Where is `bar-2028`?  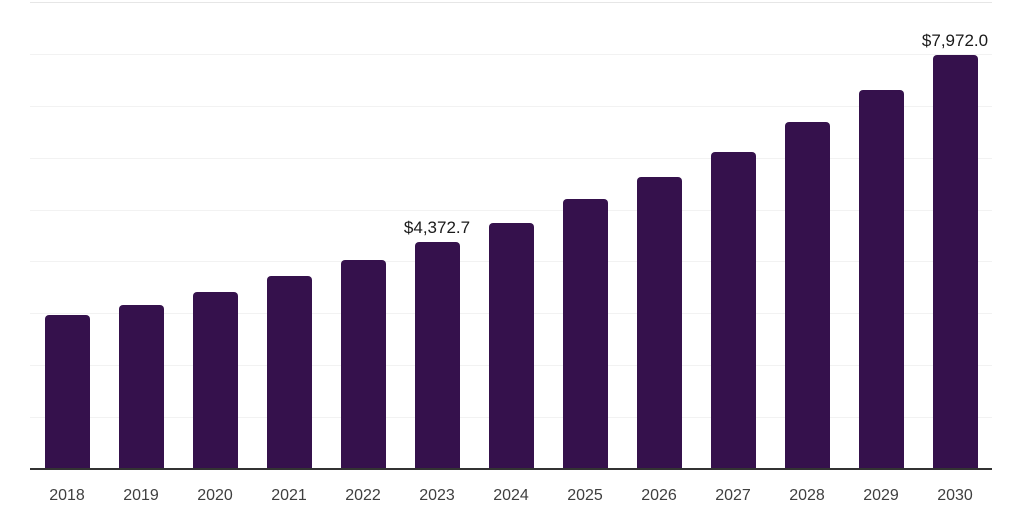 bar-2028 is located at coordinates (807, 295).